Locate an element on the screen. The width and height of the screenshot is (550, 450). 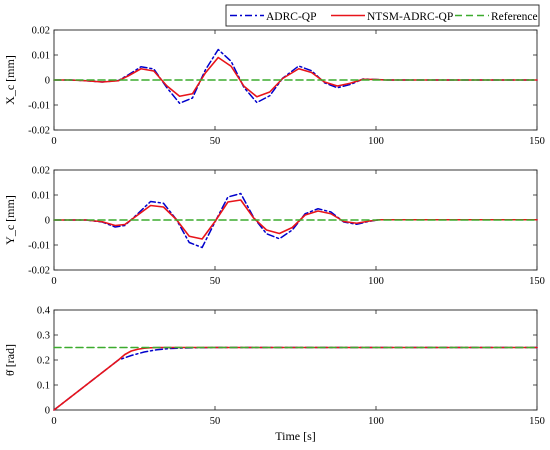
legend-label-ntsm: NTSM-ADRC-QP is located at coordinates (410, 17).